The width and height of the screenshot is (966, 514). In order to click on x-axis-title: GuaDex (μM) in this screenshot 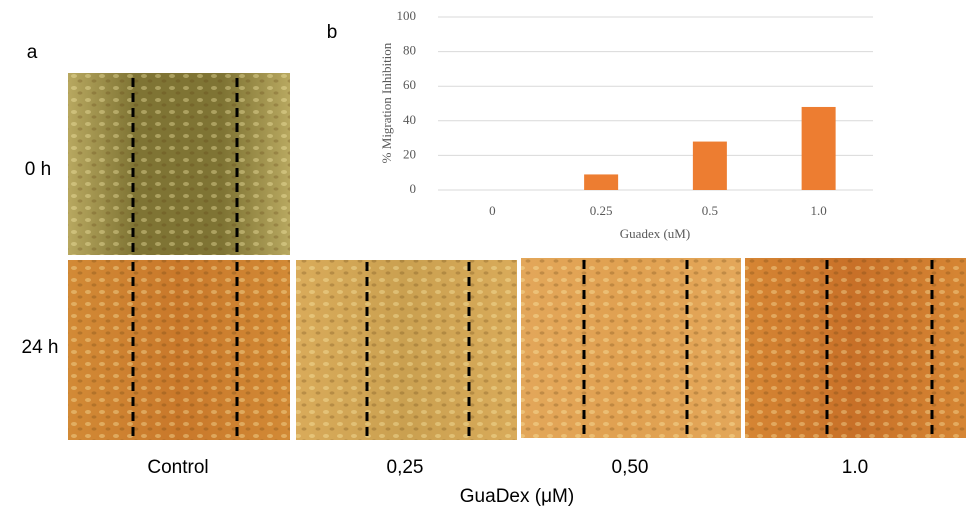, I will do `click(517, 496)`.